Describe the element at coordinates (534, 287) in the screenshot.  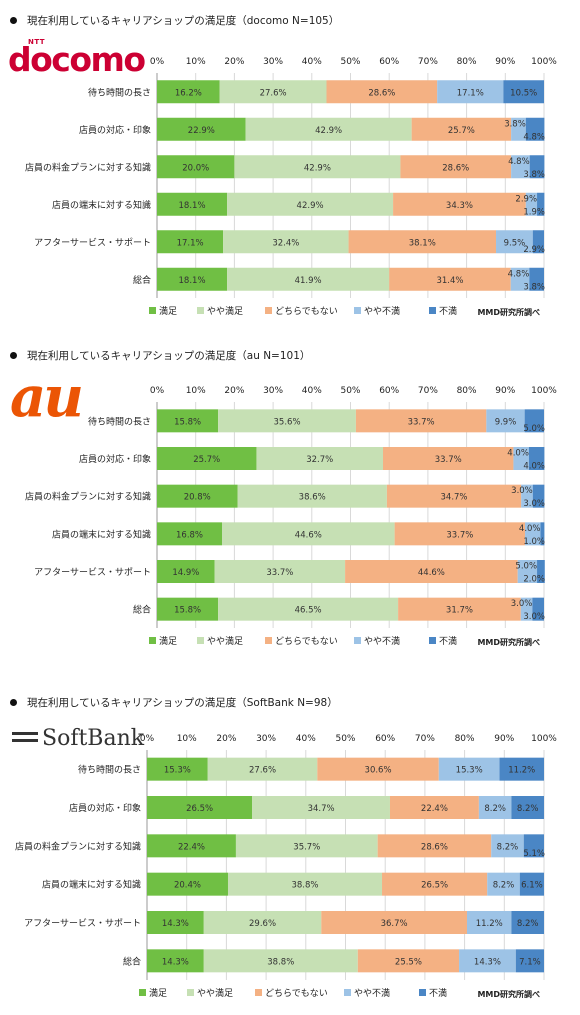
I see `data-label: 3.8%` at that location.